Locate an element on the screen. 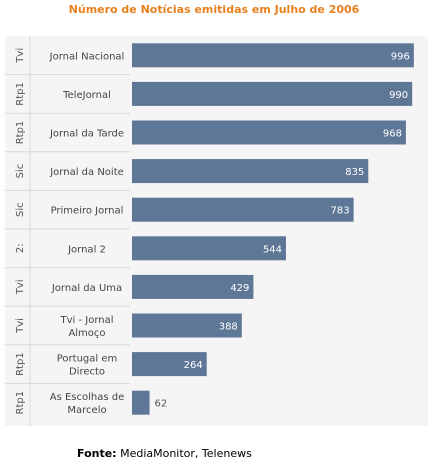 The height and width of the screenshot is (470, 430). value-label: 429 is located at coordinates (239, 288).